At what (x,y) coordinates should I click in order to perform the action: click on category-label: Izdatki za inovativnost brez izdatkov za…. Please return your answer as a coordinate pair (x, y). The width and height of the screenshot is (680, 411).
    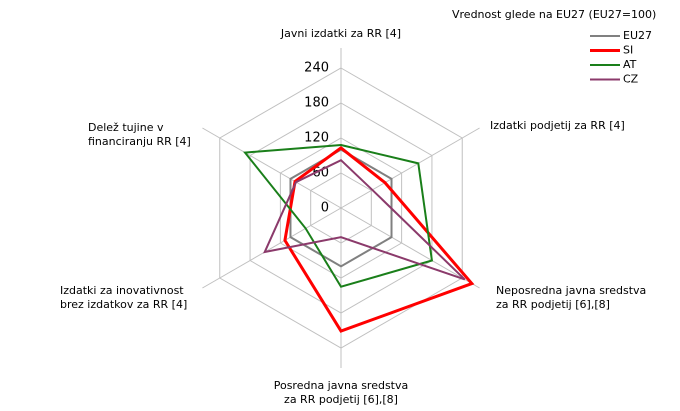
    Looking at the image, I should click on (124, 297).